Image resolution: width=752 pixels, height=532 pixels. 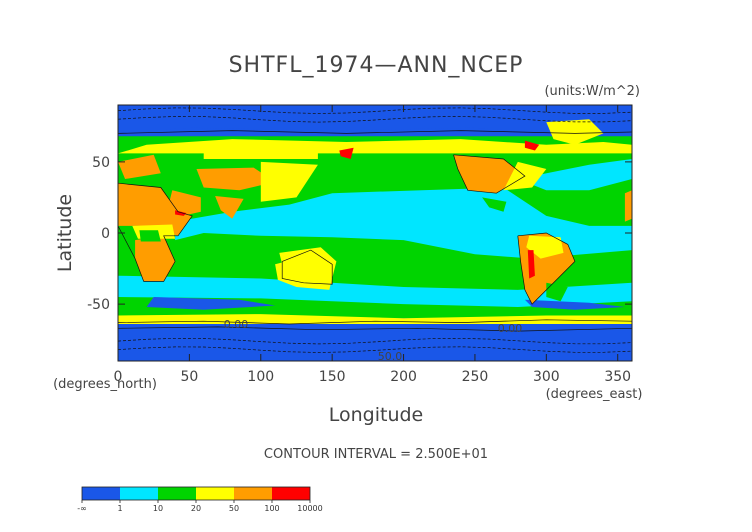 What do you see at coordinates (346, 153) in the screenshot?
I see `field-region-kamchatka-hot` at bounding box center [346, 153].